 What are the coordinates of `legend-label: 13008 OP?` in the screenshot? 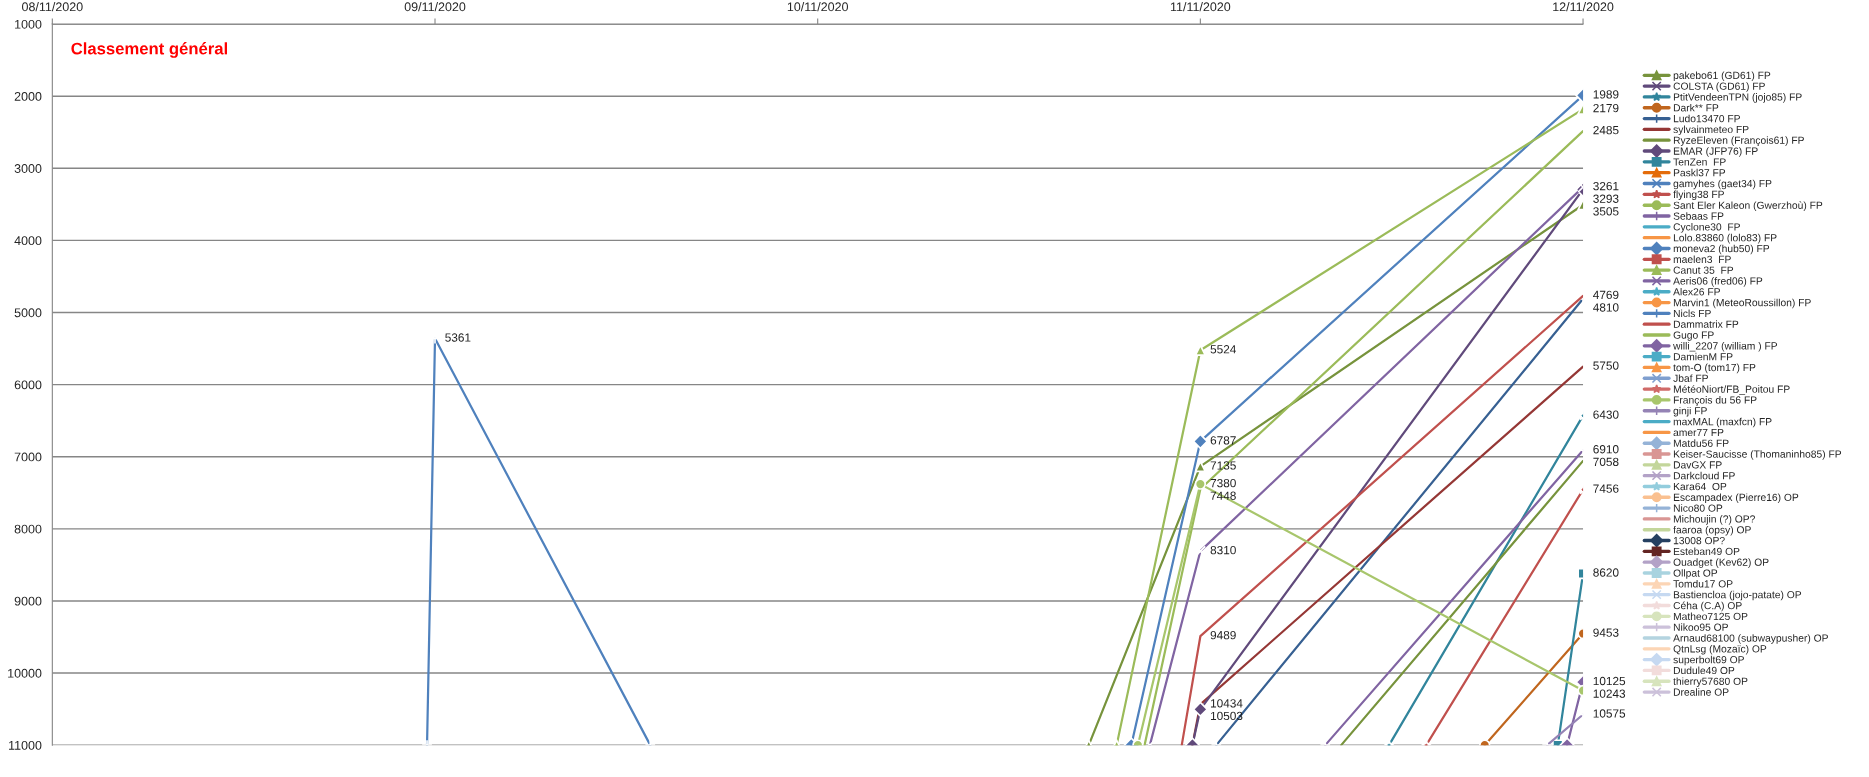 It's located at (1699, 540).